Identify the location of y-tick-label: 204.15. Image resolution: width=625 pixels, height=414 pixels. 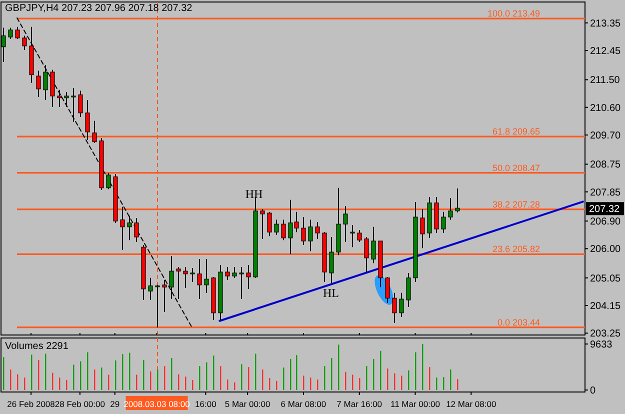
(606, 306).